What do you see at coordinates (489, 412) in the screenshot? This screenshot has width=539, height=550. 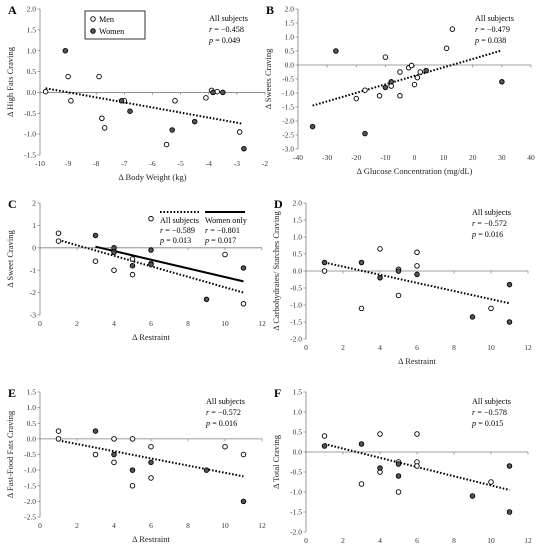 I see `stats-r: r = −0.578` at bounding box center [489, 412].